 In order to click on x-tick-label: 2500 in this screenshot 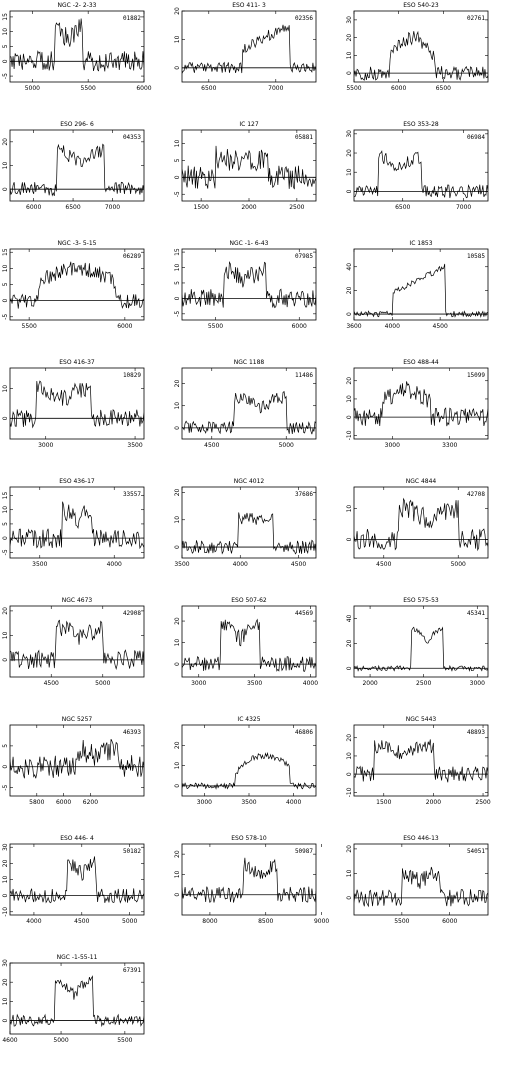, I will do `click(296, 207)`.